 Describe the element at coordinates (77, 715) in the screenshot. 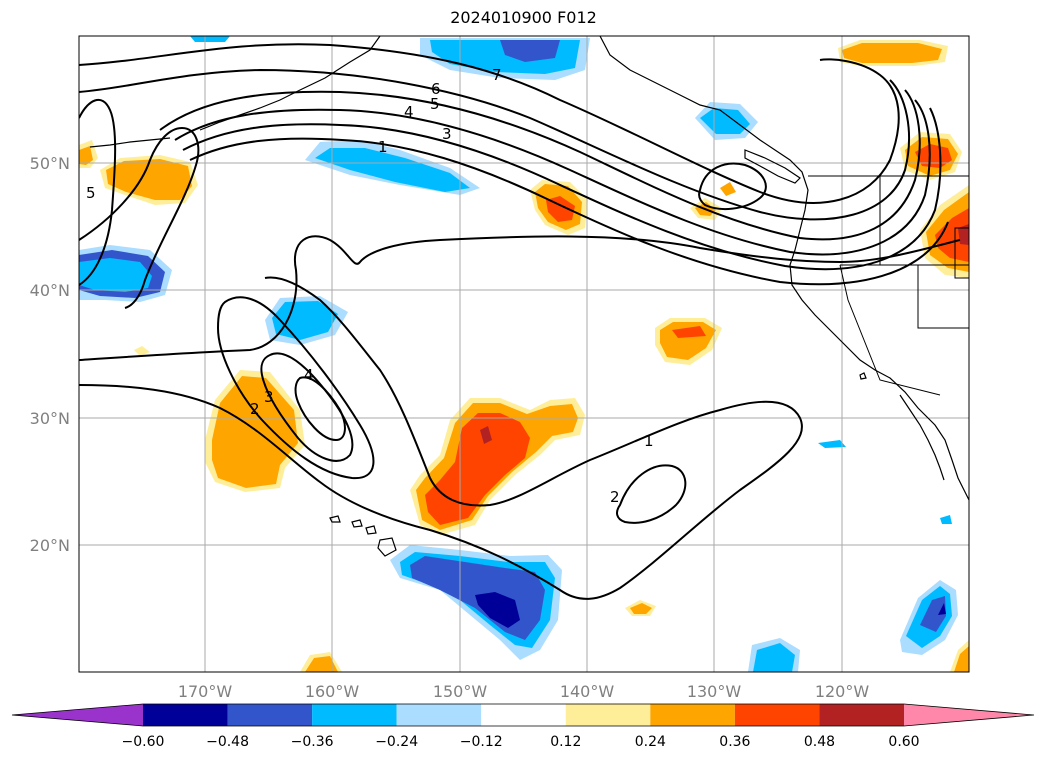

I see `colorbar-extend-low` at that location.